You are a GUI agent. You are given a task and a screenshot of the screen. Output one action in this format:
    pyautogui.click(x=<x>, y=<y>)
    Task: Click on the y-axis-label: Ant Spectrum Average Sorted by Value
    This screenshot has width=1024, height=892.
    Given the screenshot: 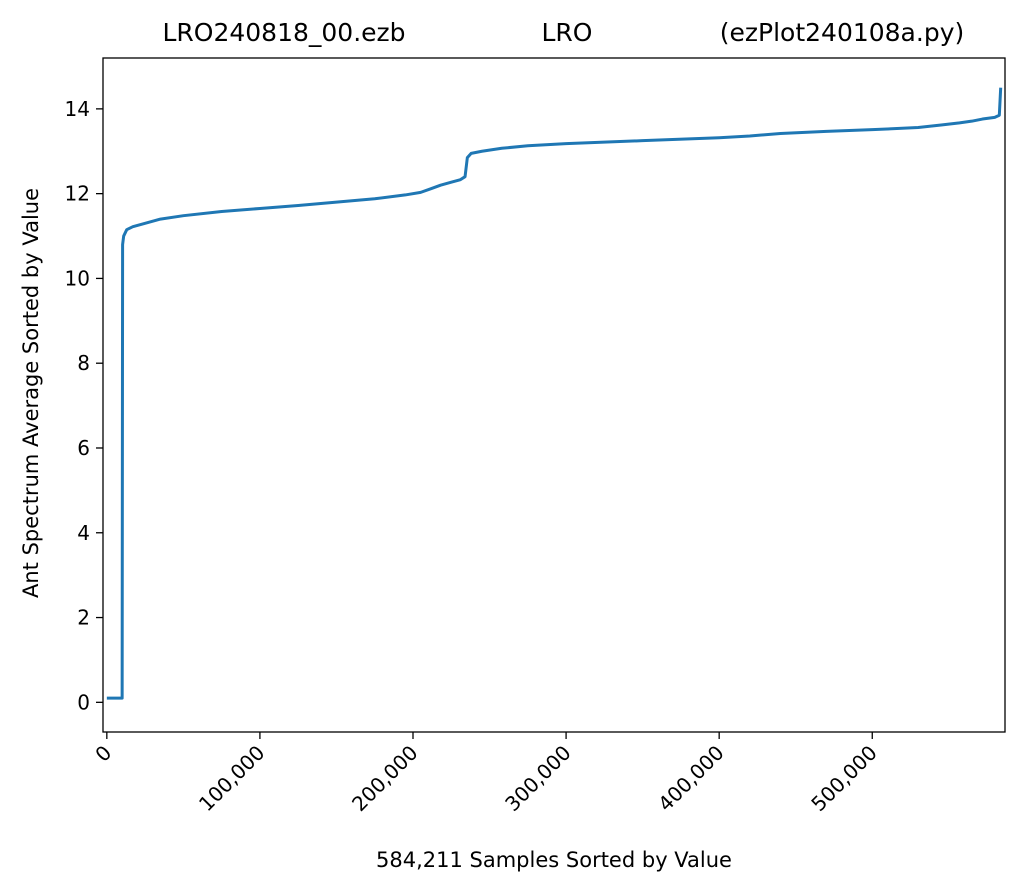 What is the action you would take?
    pyautogui.click(x=31, y=393)
    